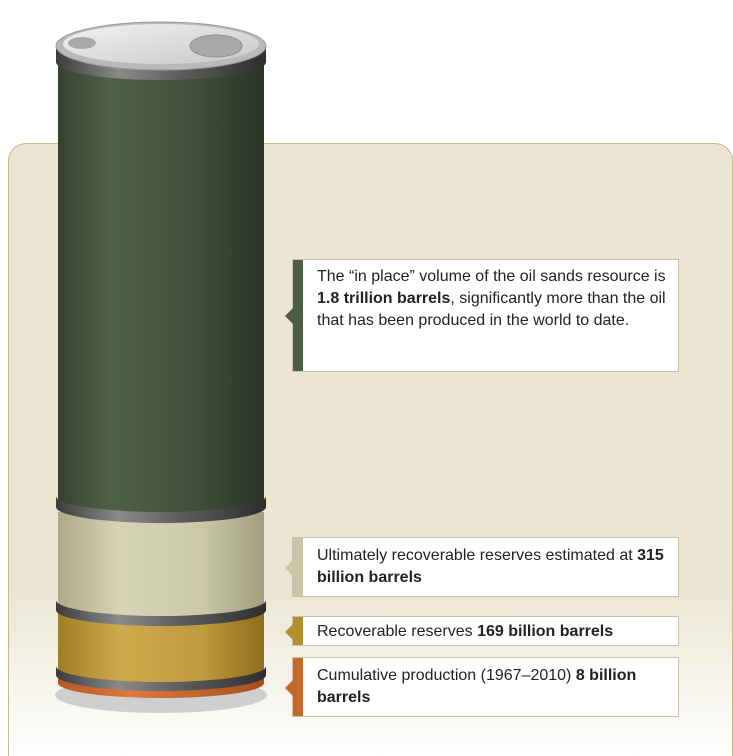  What do you see at coordinates (161, 649) in the screenshot?
I see `segment-recoverable-reserves` at bounding box center [161, 649].